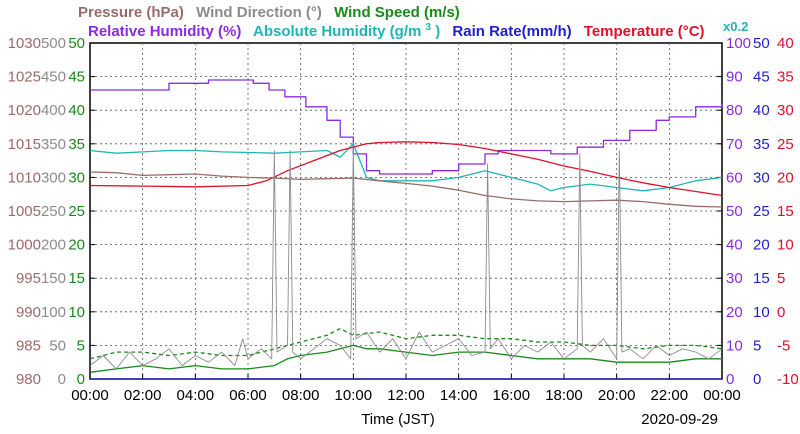 The image size is (800, 434). Describe the element at coordinates (512, 395) in the screenshot. I see `x-tick-label: 16:00` at that location.